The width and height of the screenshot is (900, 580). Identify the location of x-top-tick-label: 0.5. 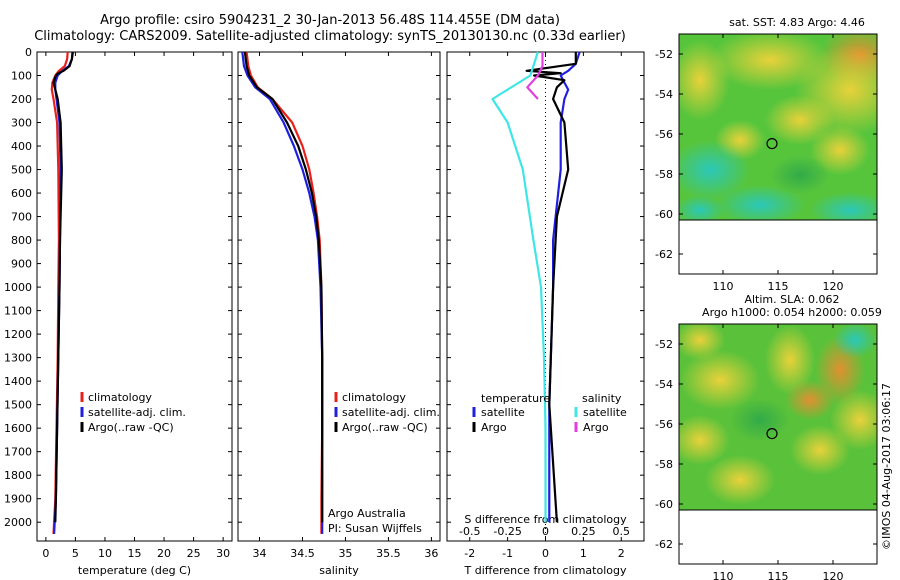
(622, 531).